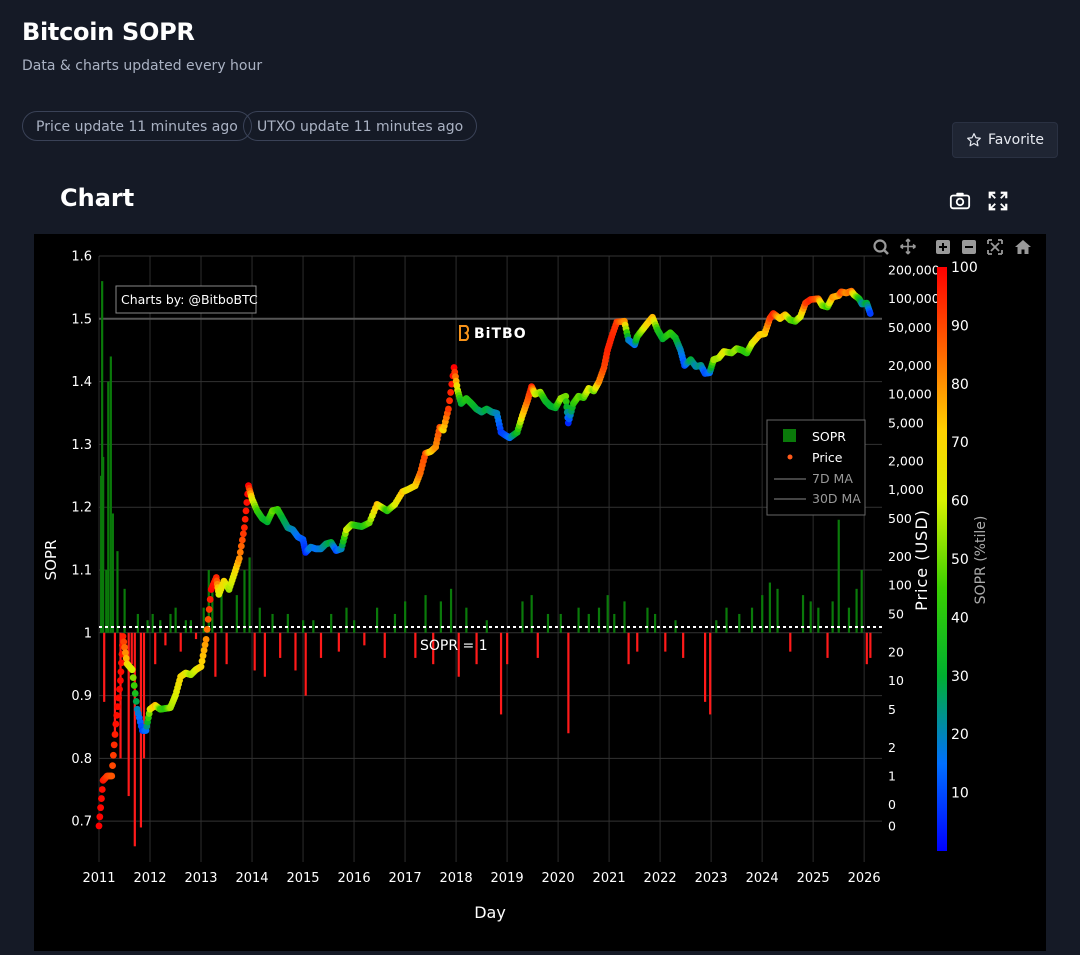 Image resolution: width=1080 pixels, height=955 pixels. What do you see at coordinates (137, 126) in the screenshot?
I see `price-update-badge: Price update 11 minutes ago` at bounding box center [137, 126].